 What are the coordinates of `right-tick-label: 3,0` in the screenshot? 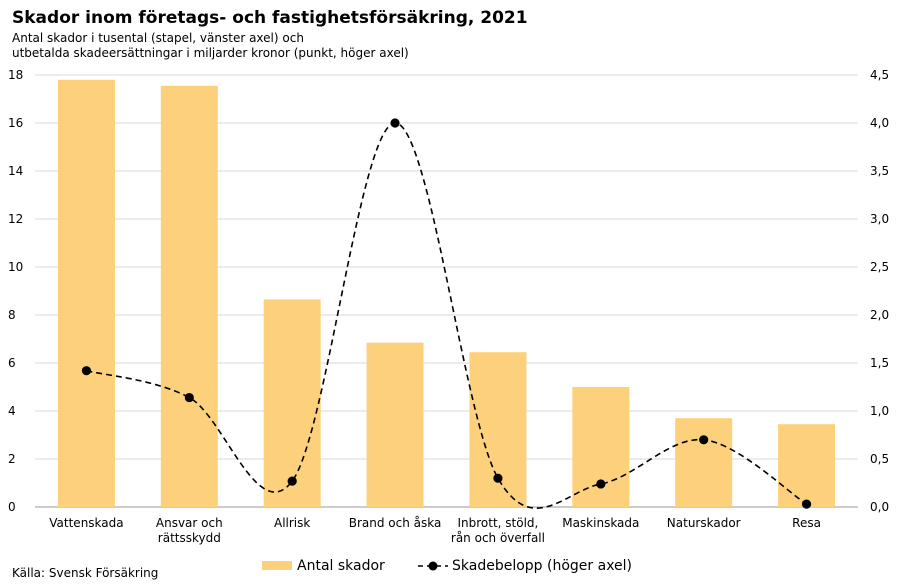 It's located at (879, 219).